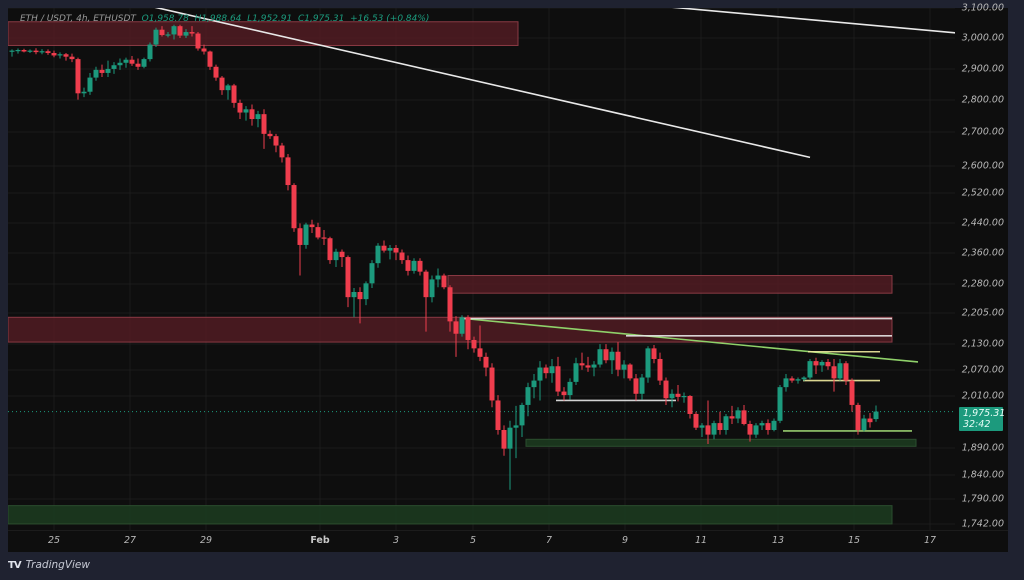 The height and width of the screenshot is (580, 1024). Describe the element at coordinates (130, 540) in the screenshot. I see `time-tick-label: 27` at that location.